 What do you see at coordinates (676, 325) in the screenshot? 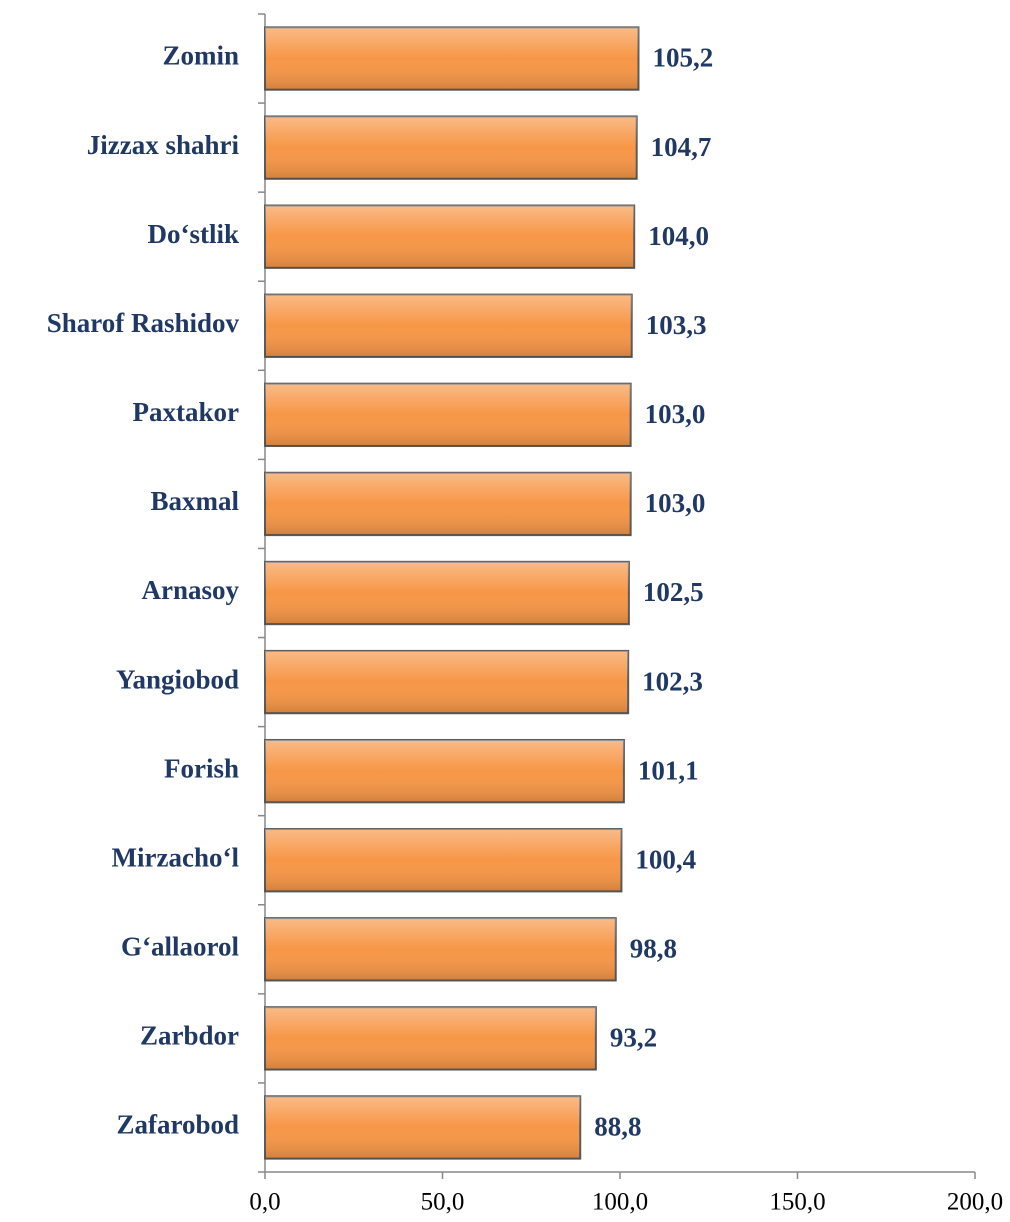
I see `value-label: 103,3` at bounding box center [676, 325].